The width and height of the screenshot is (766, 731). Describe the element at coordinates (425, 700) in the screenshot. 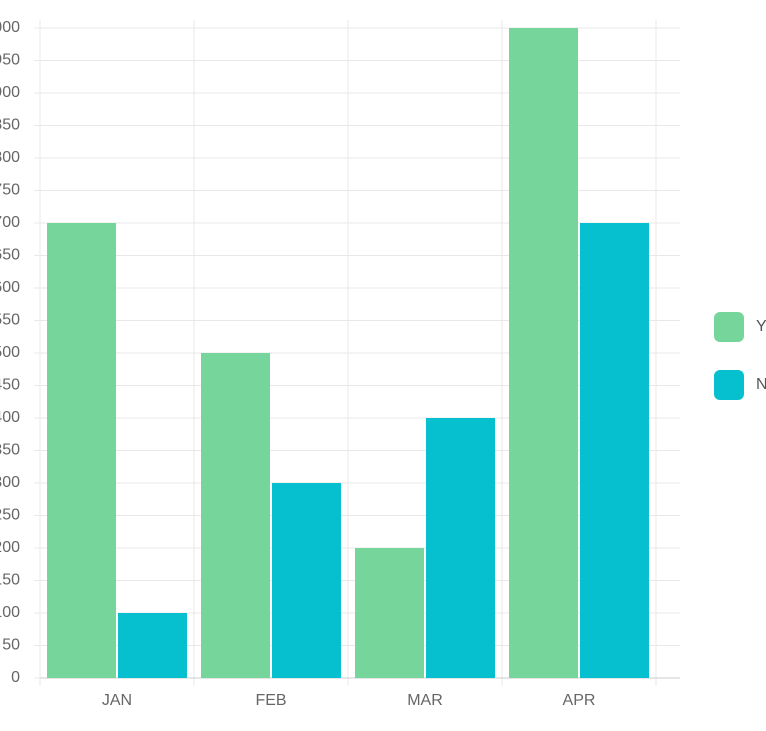

I see `x-tick-label: MAR` at that location.